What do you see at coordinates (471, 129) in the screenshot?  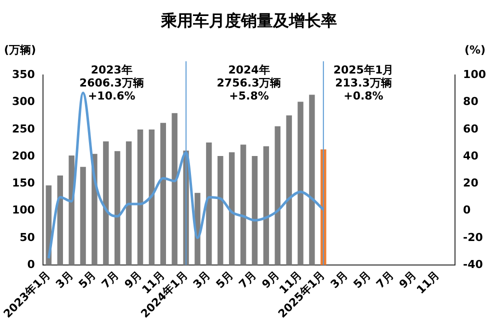 I see `y2-tick-label: 60` at bounding box center [471, 129].